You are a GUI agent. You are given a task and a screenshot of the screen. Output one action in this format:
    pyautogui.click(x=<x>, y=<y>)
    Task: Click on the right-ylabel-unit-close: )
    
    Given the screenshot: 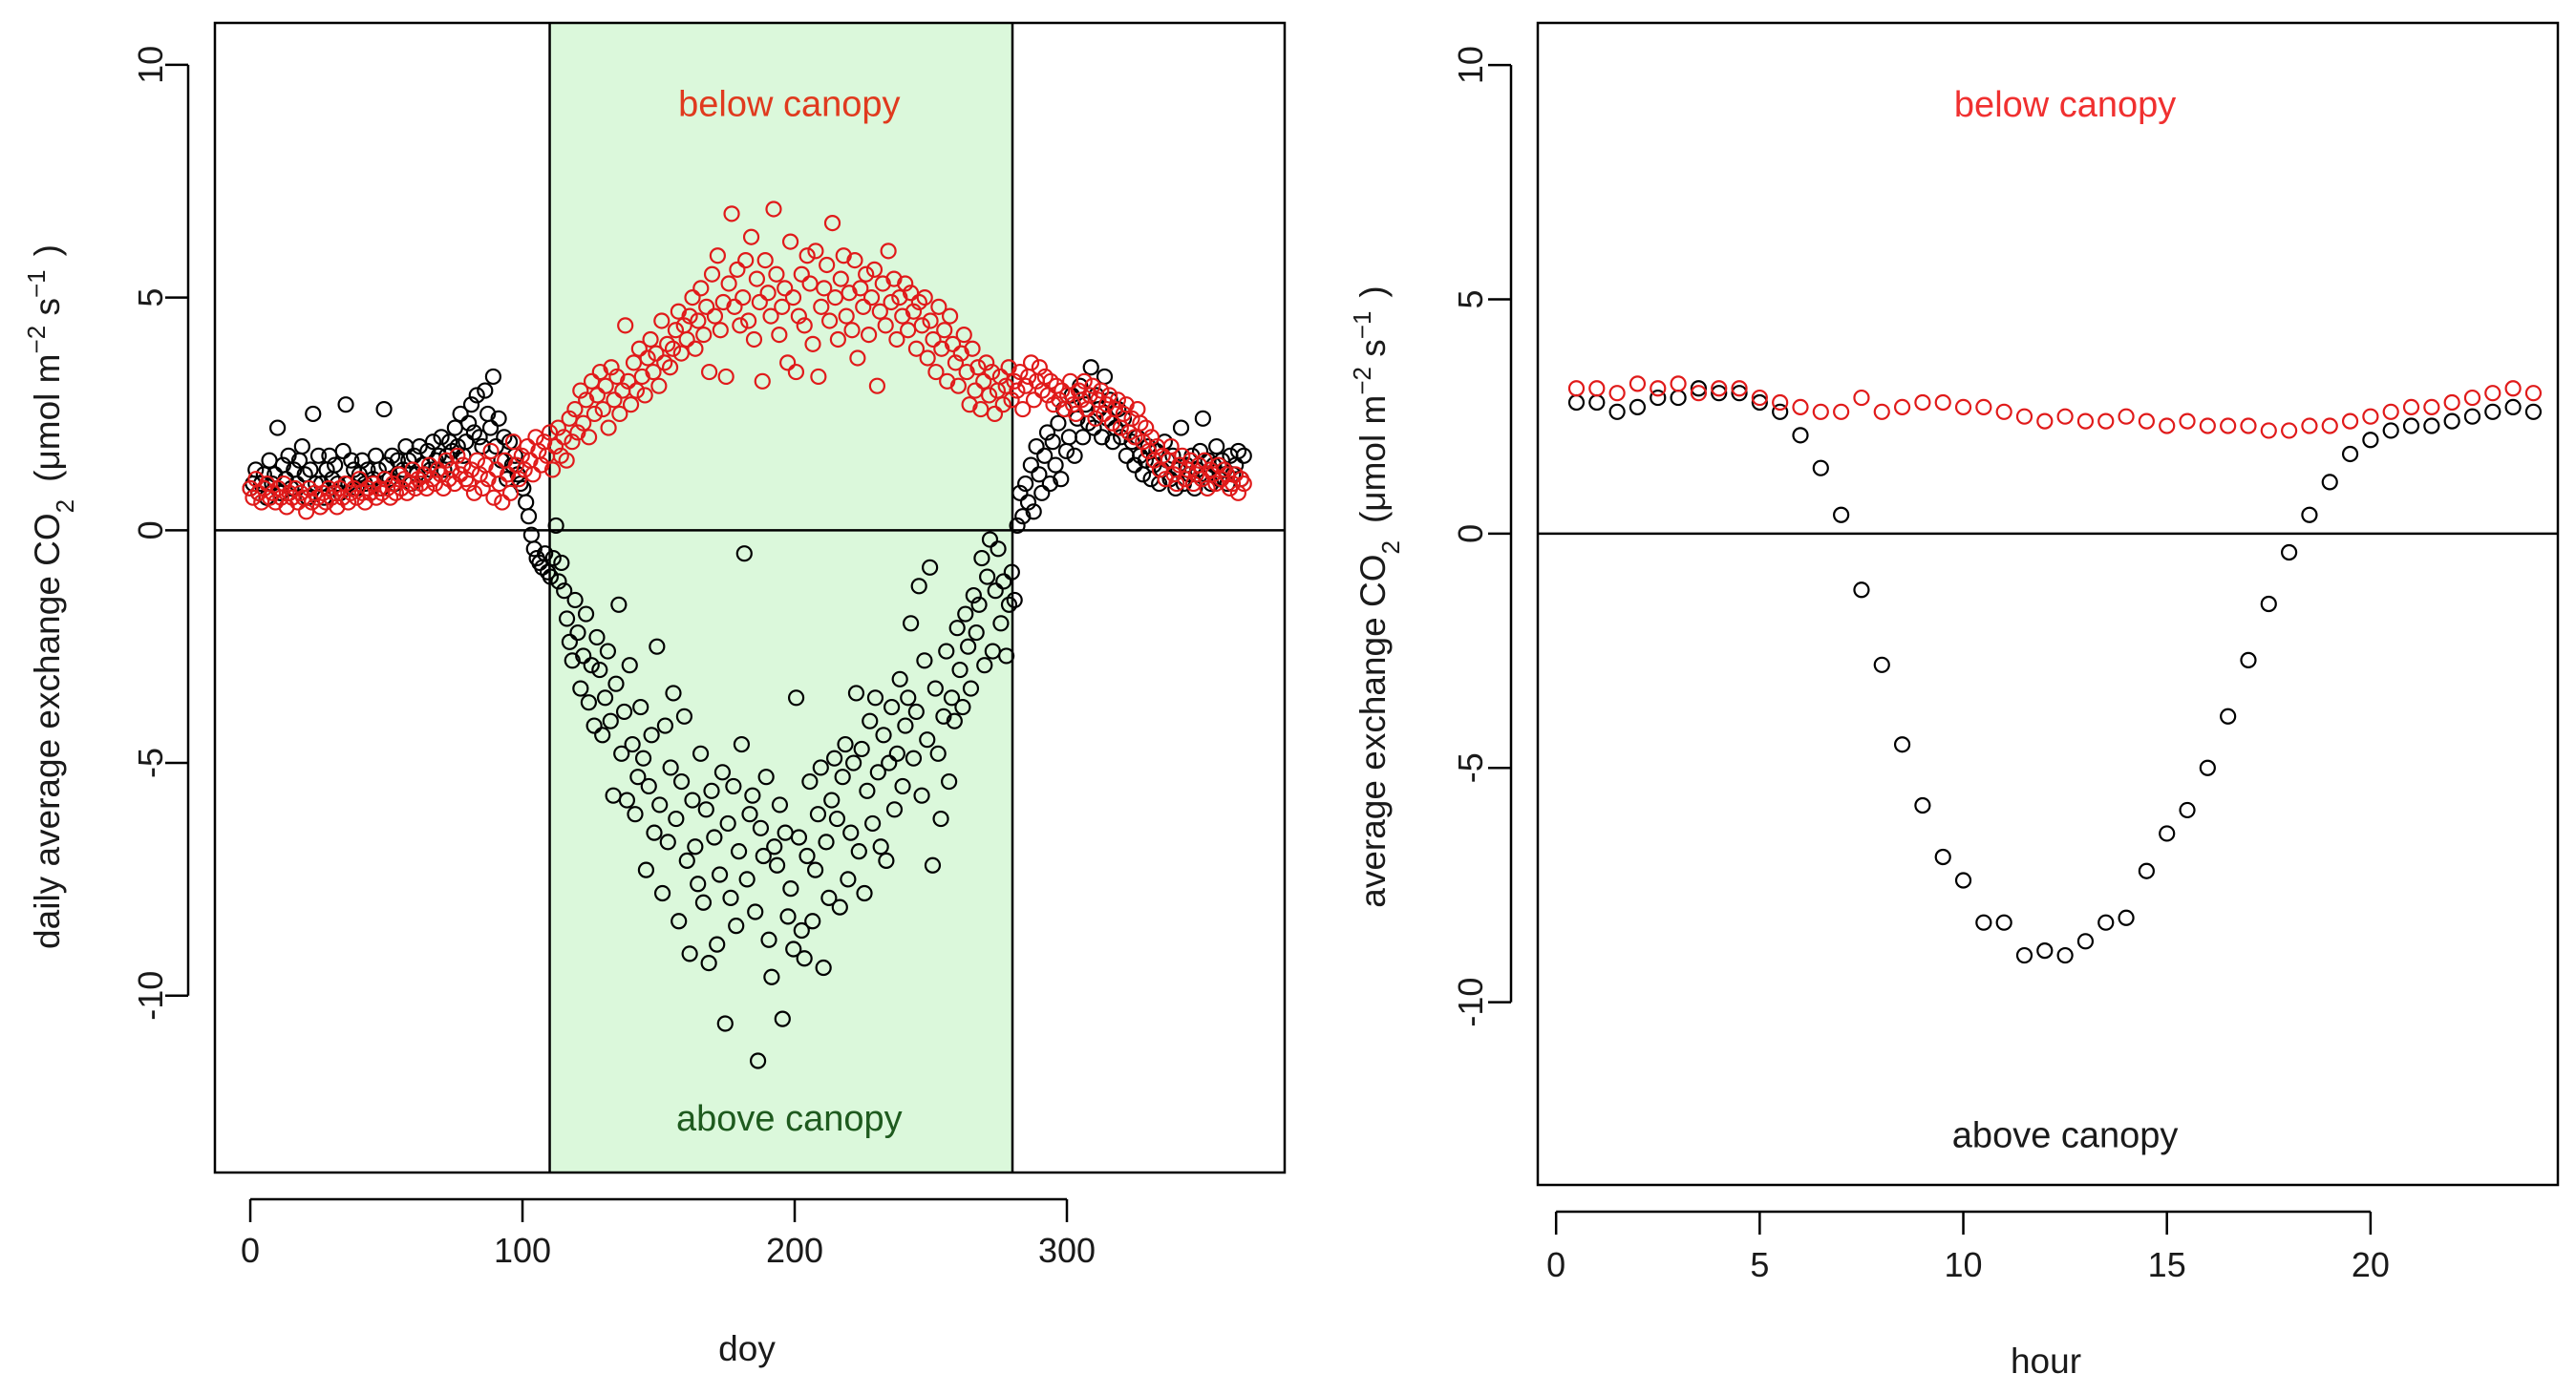 What is the action you would take?
    pyautogui.click(x=1373, y=291)
    